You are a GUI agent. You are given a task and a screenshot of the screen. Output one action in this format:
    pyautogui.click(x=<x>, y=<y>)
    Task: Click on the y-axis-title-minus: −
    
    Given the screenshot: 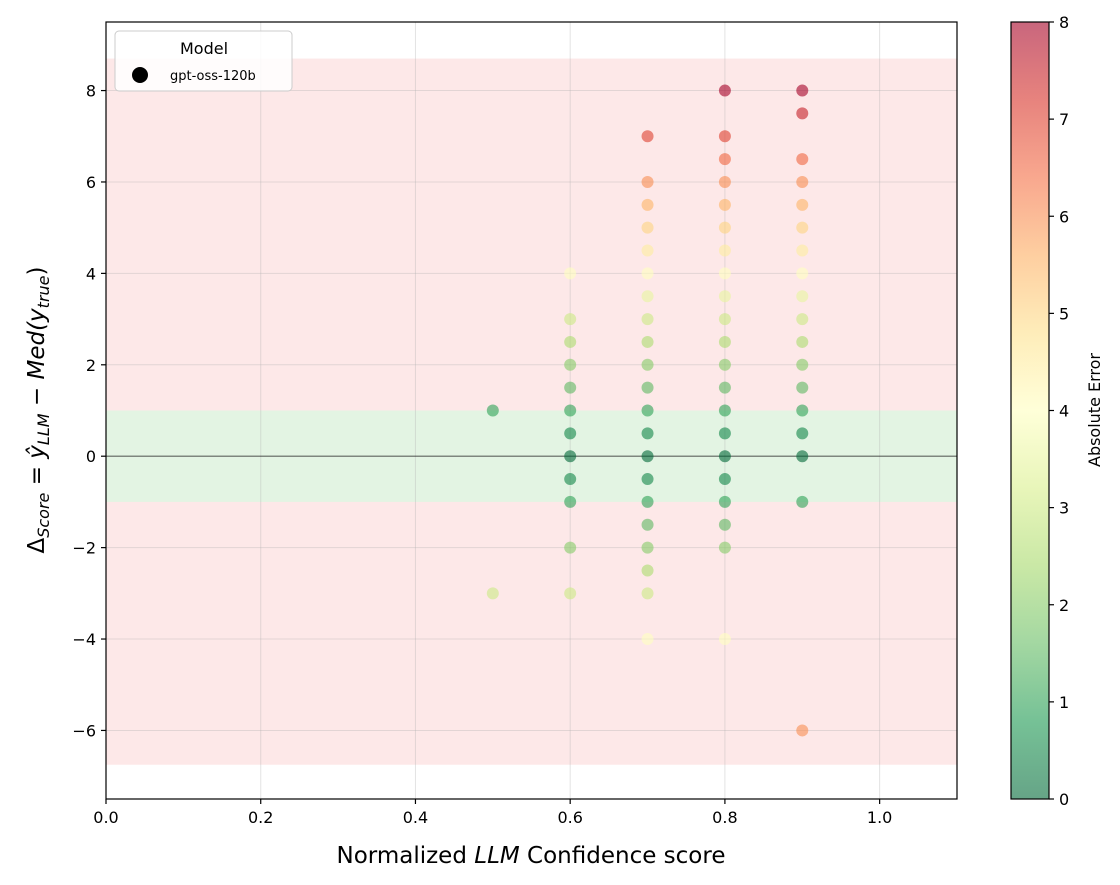 What is the action you would take?
    pyautogui.click(x=37, y=397)
    